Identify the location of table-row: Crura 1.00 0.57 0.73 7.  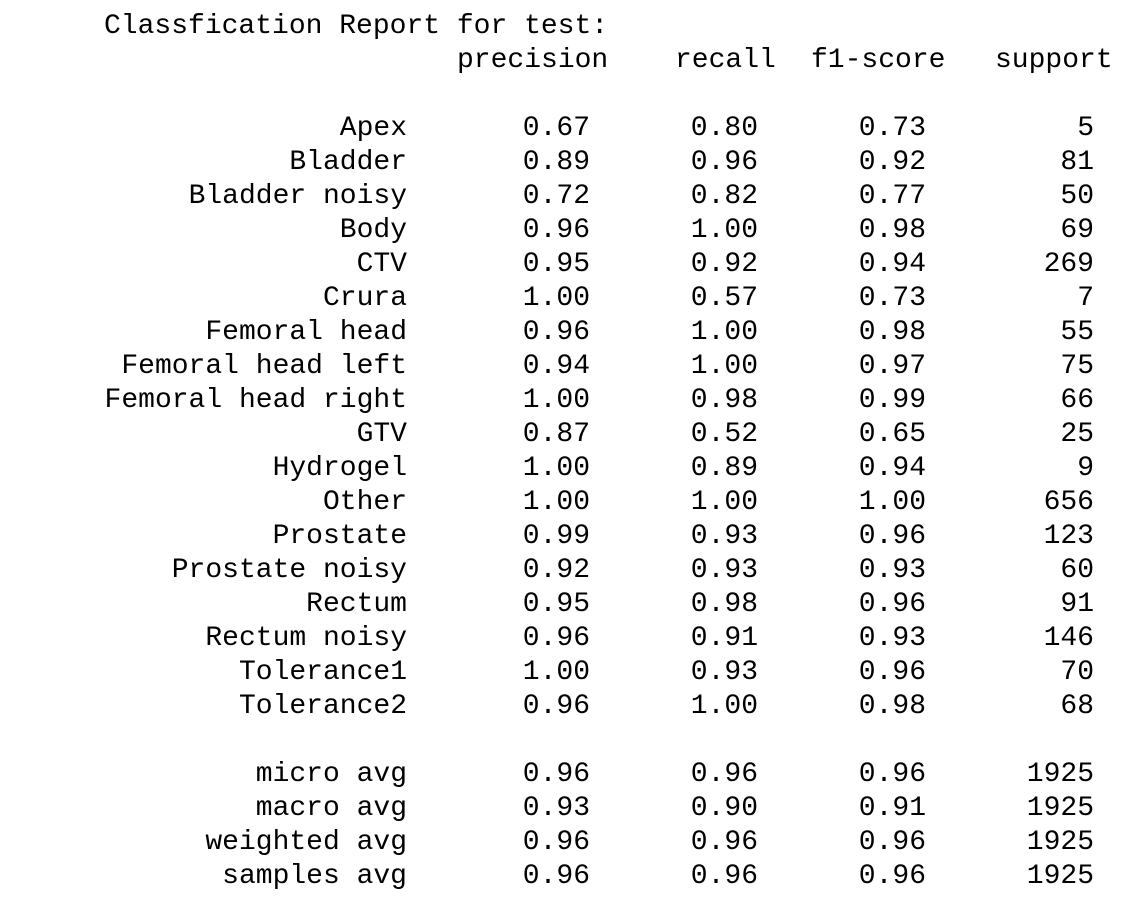
(562, 299).